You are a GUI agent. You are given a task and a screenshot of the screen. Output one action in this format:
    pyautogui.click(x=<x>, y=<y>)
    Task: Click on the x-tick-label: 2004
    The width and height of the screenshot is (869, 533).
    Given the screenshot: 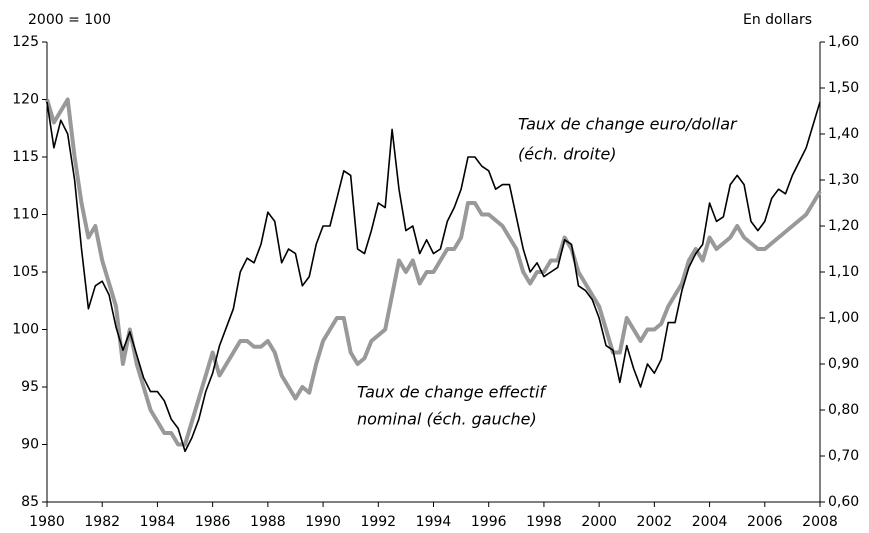 What is the action you would take?
    pyautogui.click(x=710, y=522)
    